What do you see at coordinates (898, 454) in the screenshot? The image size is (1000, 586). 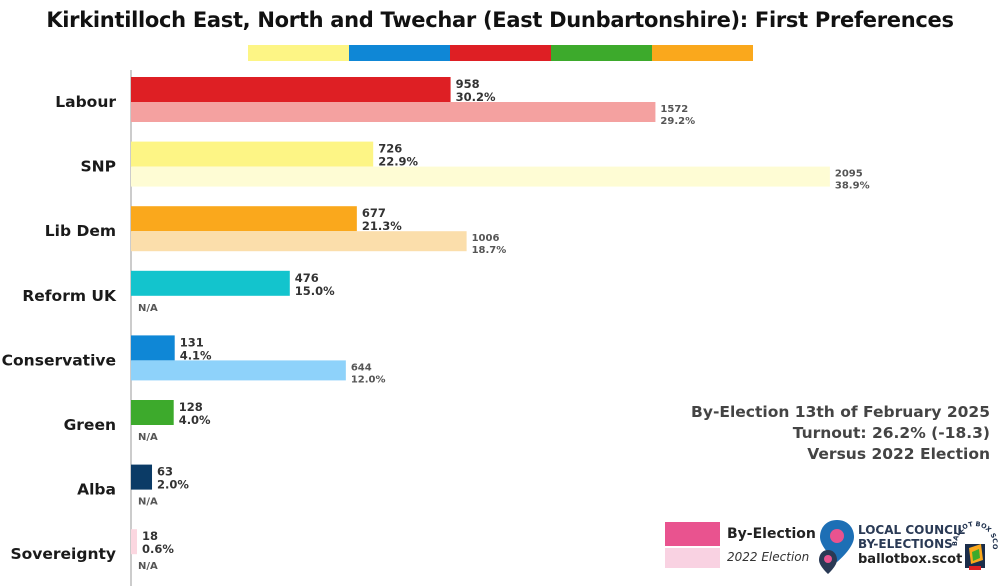 I see `comparison-note: Versus 2022 Election` at bounding box center [898, 454].